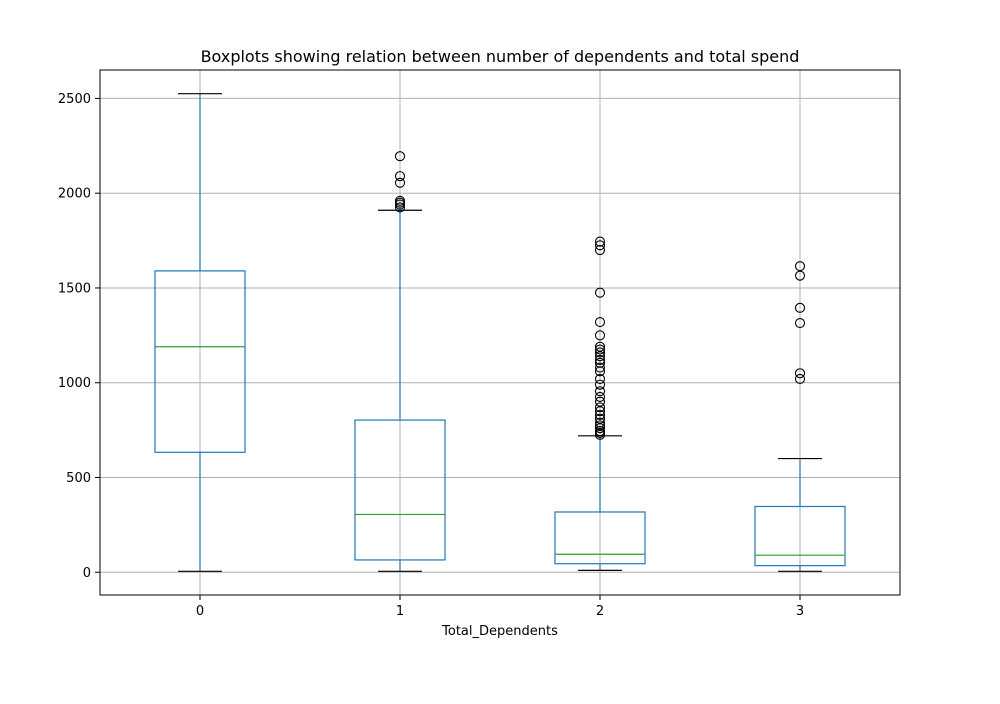 This screenshot has width=1000, height=704. I want to click on y-tick-label: 1000, so click(74, 383).